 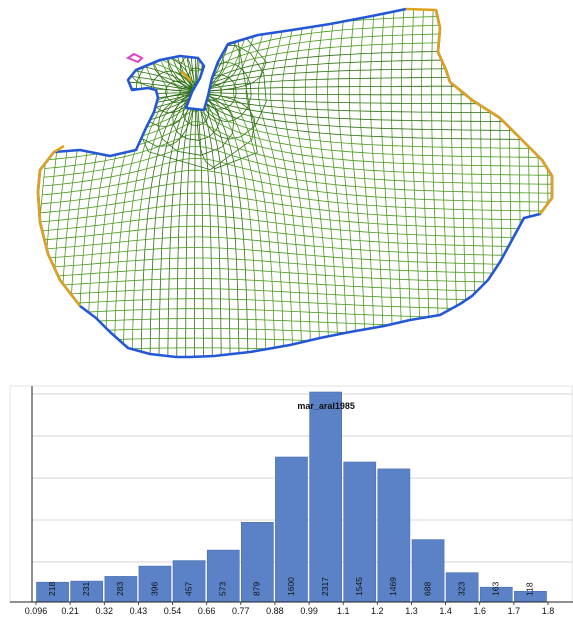 I want to click on x-tick-label: 0.096, so click(x=36, y=611).